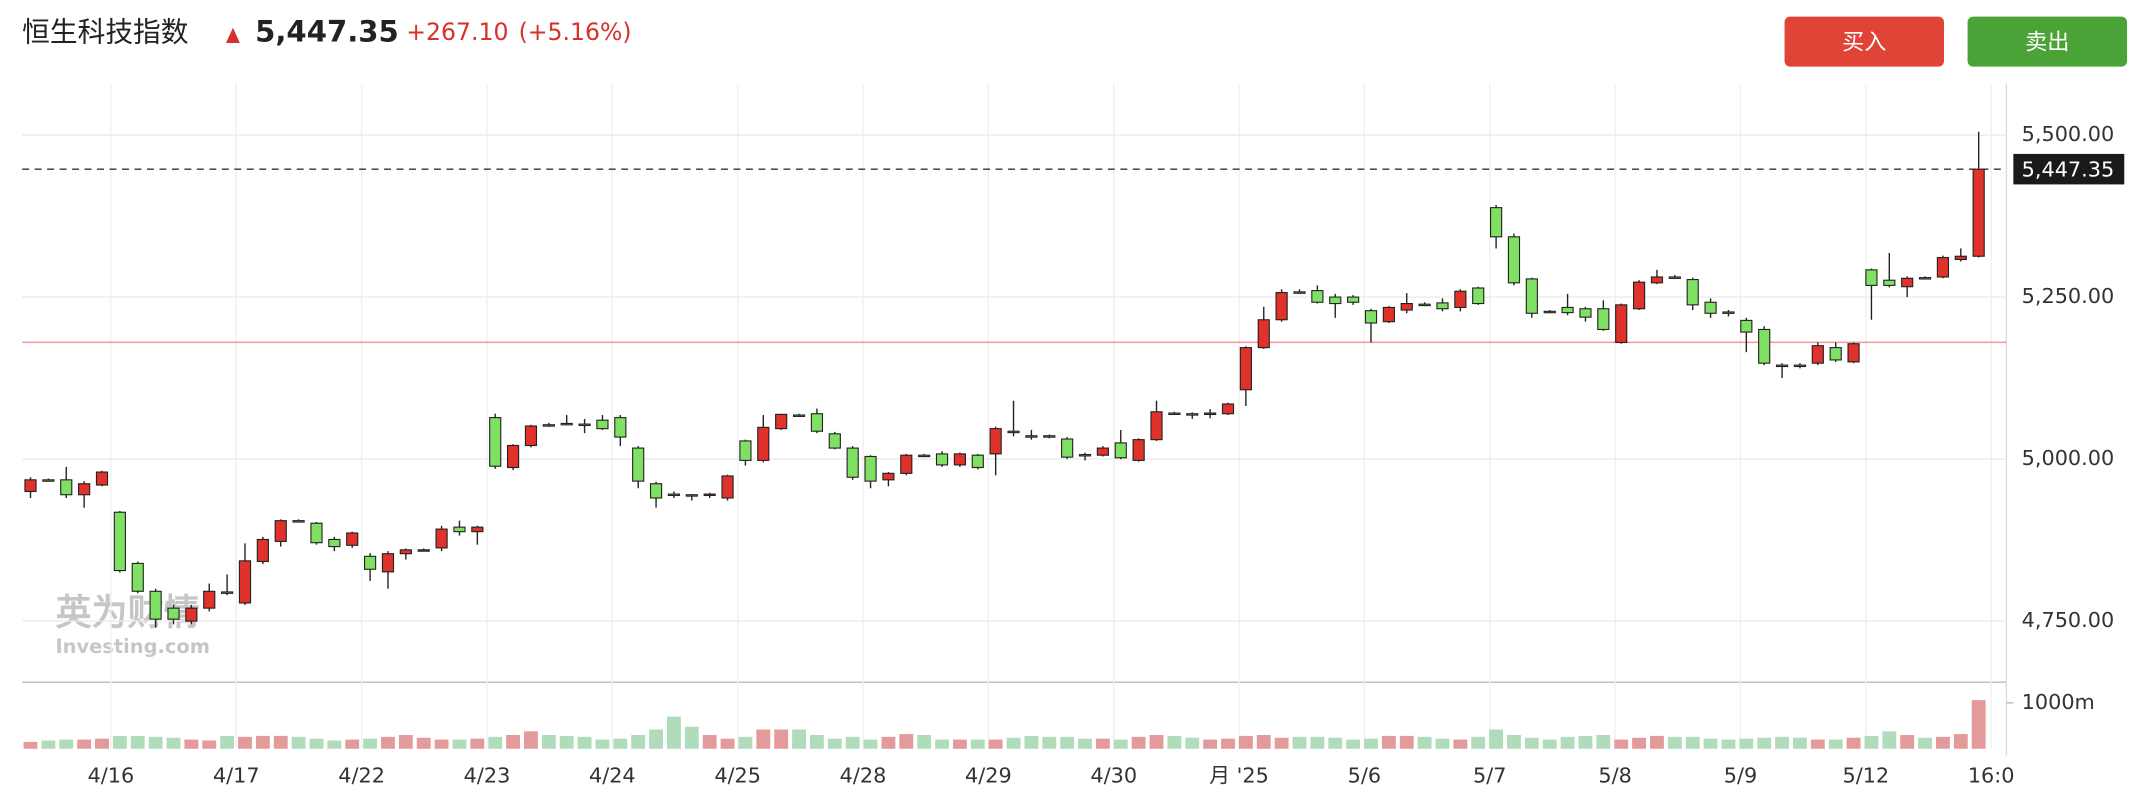  I want to click on x-tick-label: 4/17, so click(236, 776).